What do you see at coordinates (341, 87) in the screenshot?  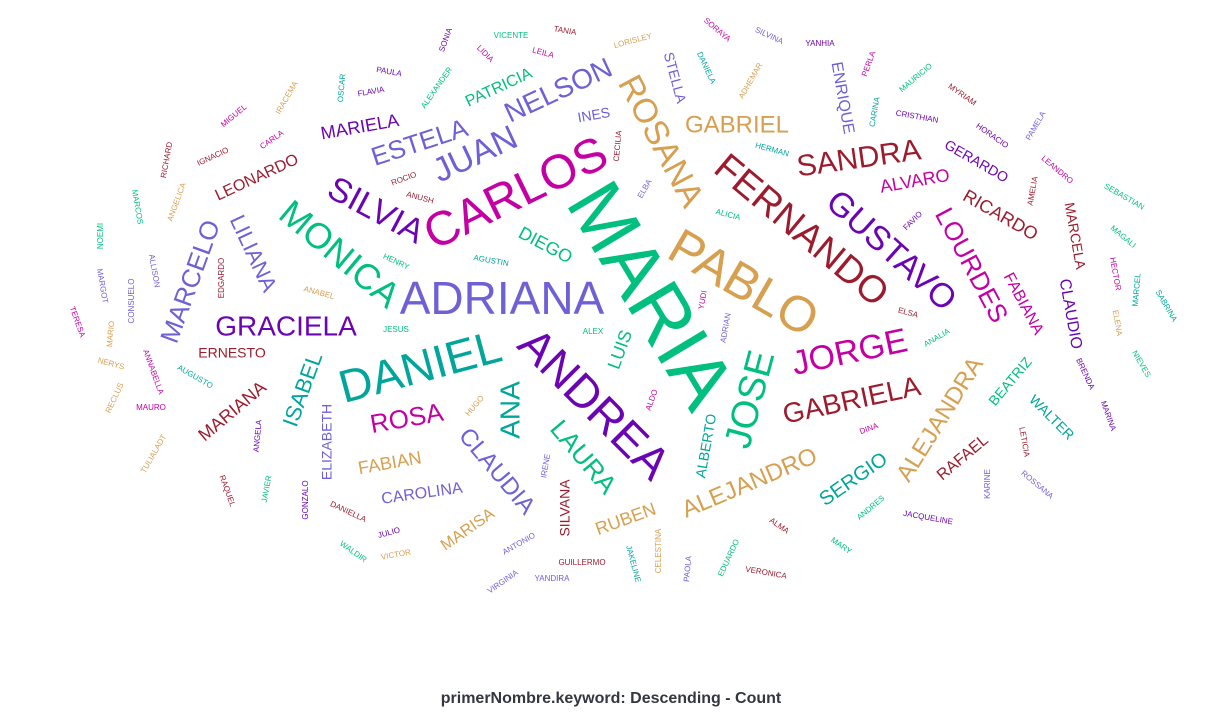 I see `word-oscar: OSCAR` at bounding box center [341, 87].